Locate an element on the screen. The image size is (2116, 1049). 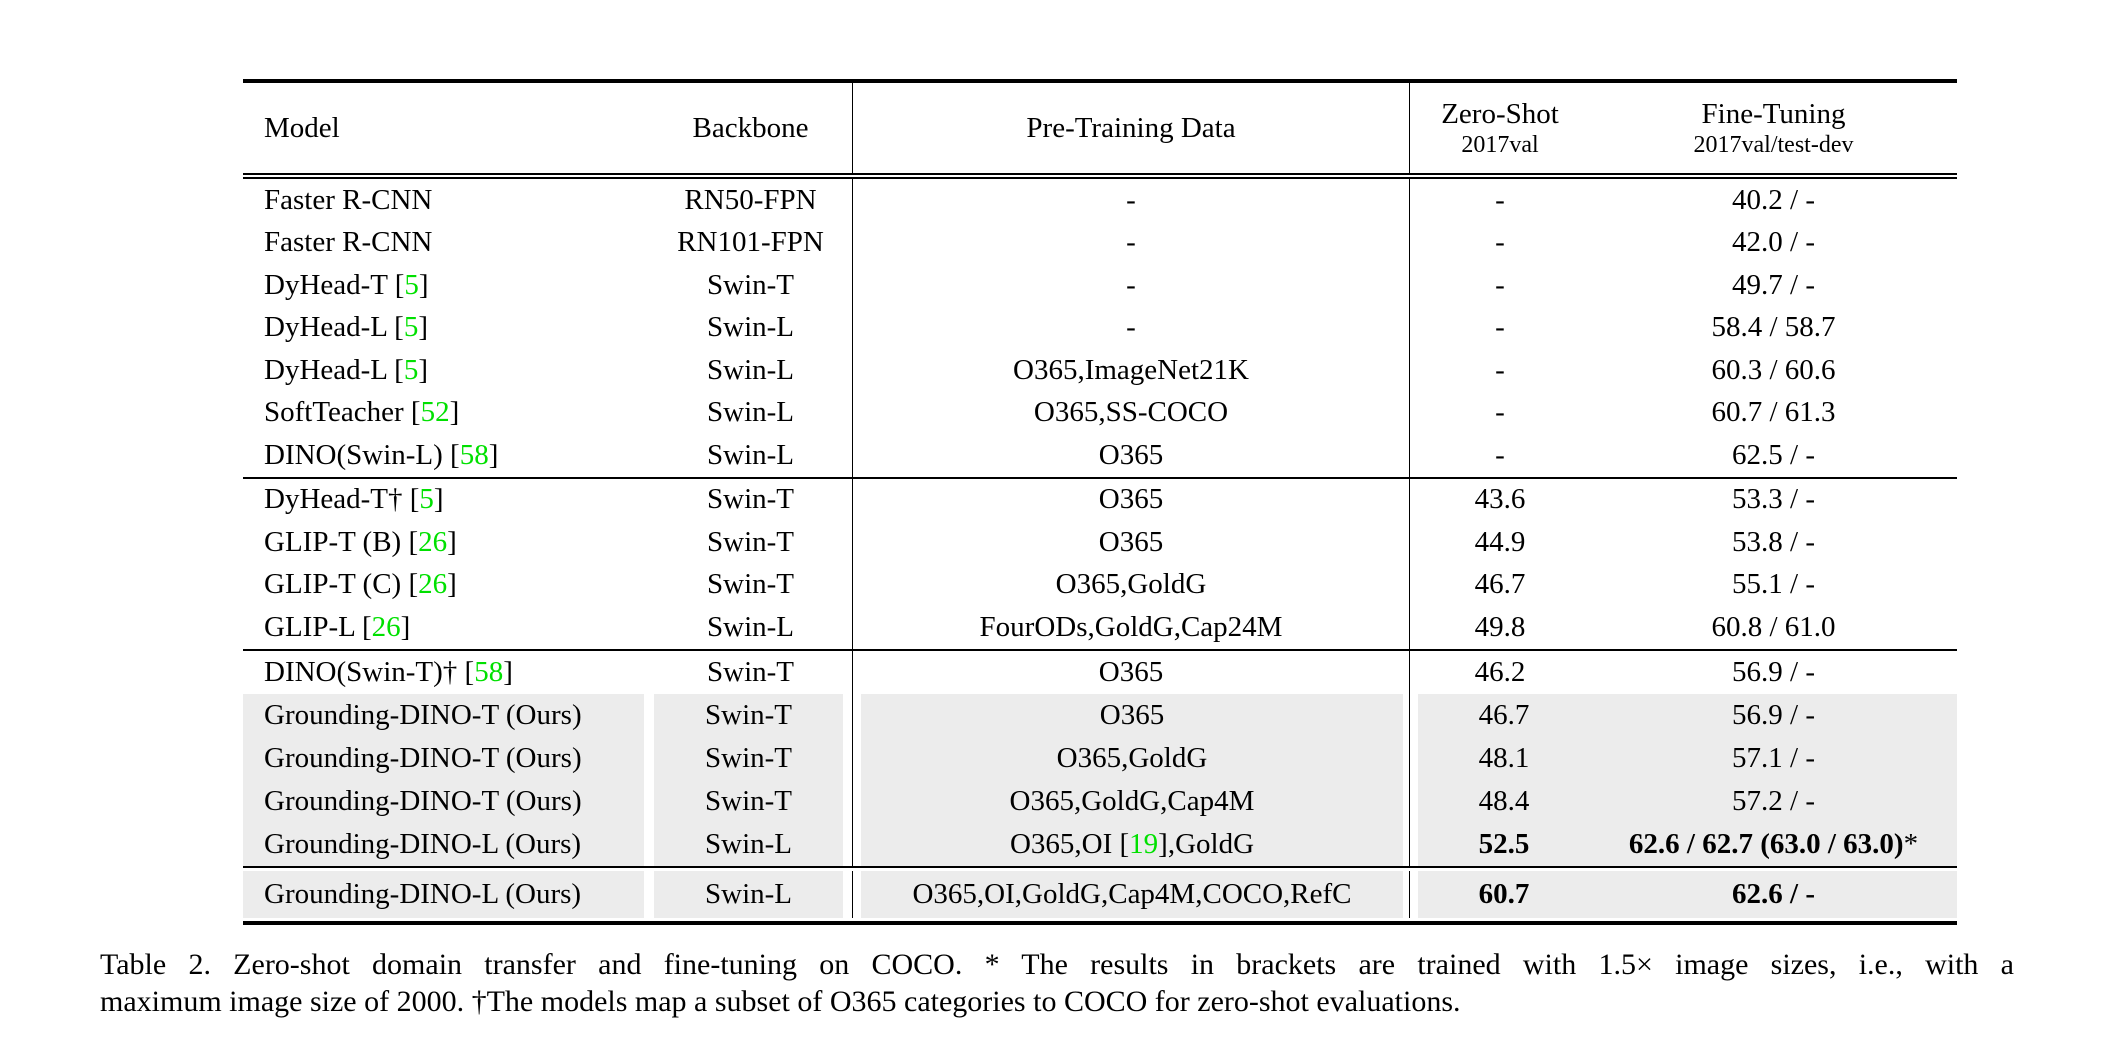
citation-link: 52 is located at coordinates (435, 412).